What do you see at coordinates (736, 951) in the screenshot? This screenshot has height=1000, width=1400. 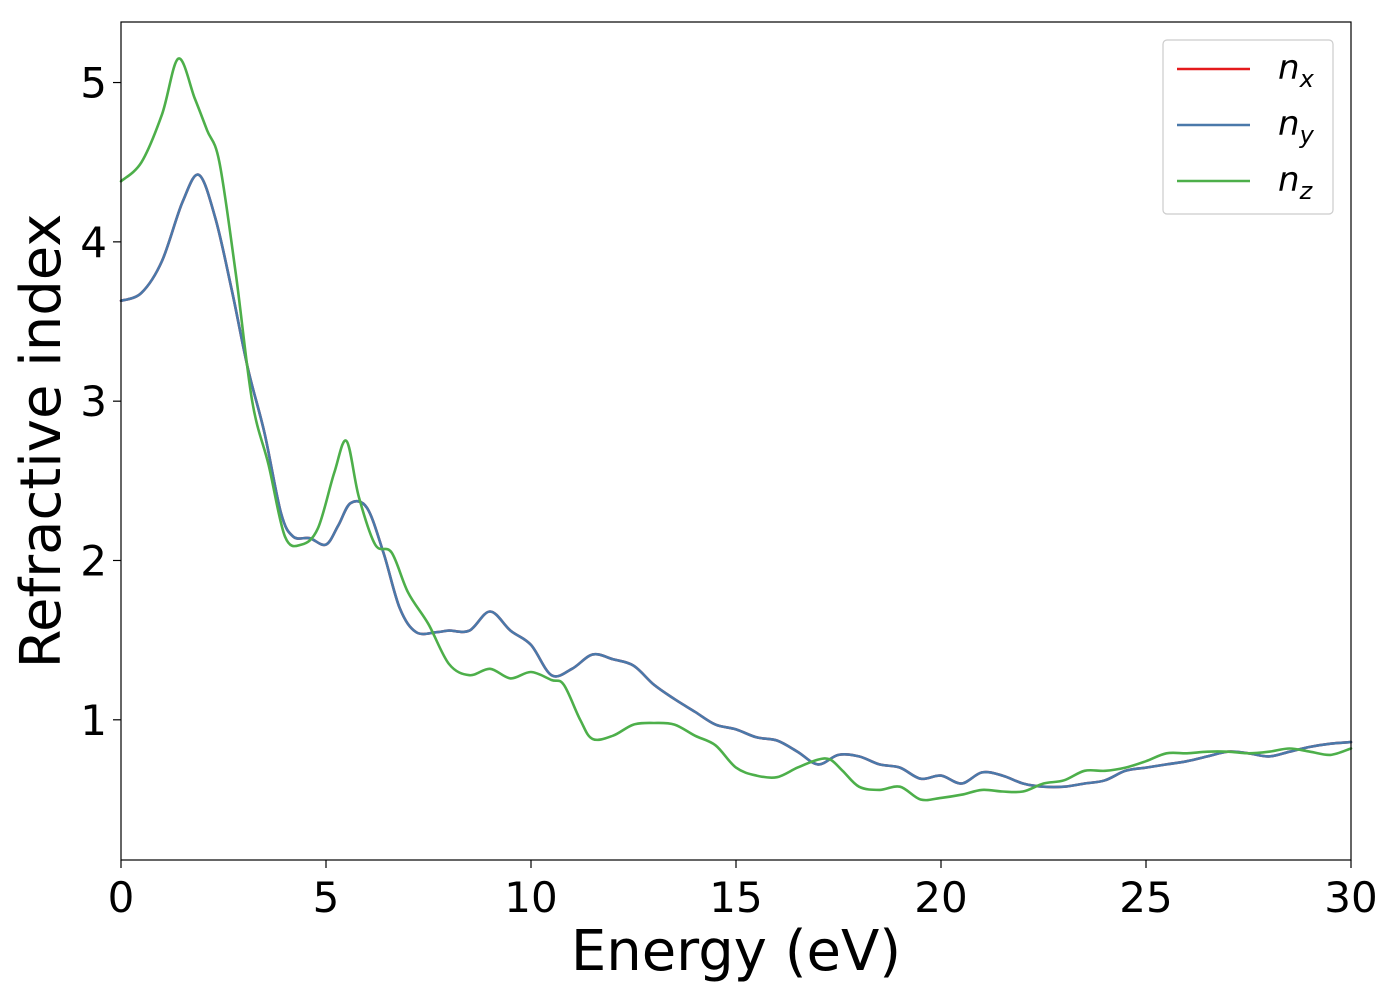 I see `x-axis-title: Energy (eV)` at bounding box center [736, 951].